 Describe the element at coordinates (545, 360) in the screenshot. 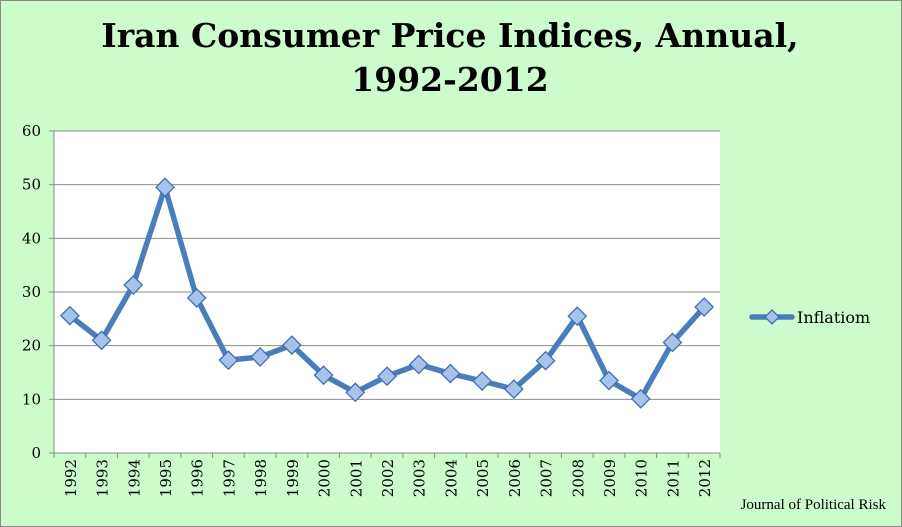

I see `data-point-2007` at that location.